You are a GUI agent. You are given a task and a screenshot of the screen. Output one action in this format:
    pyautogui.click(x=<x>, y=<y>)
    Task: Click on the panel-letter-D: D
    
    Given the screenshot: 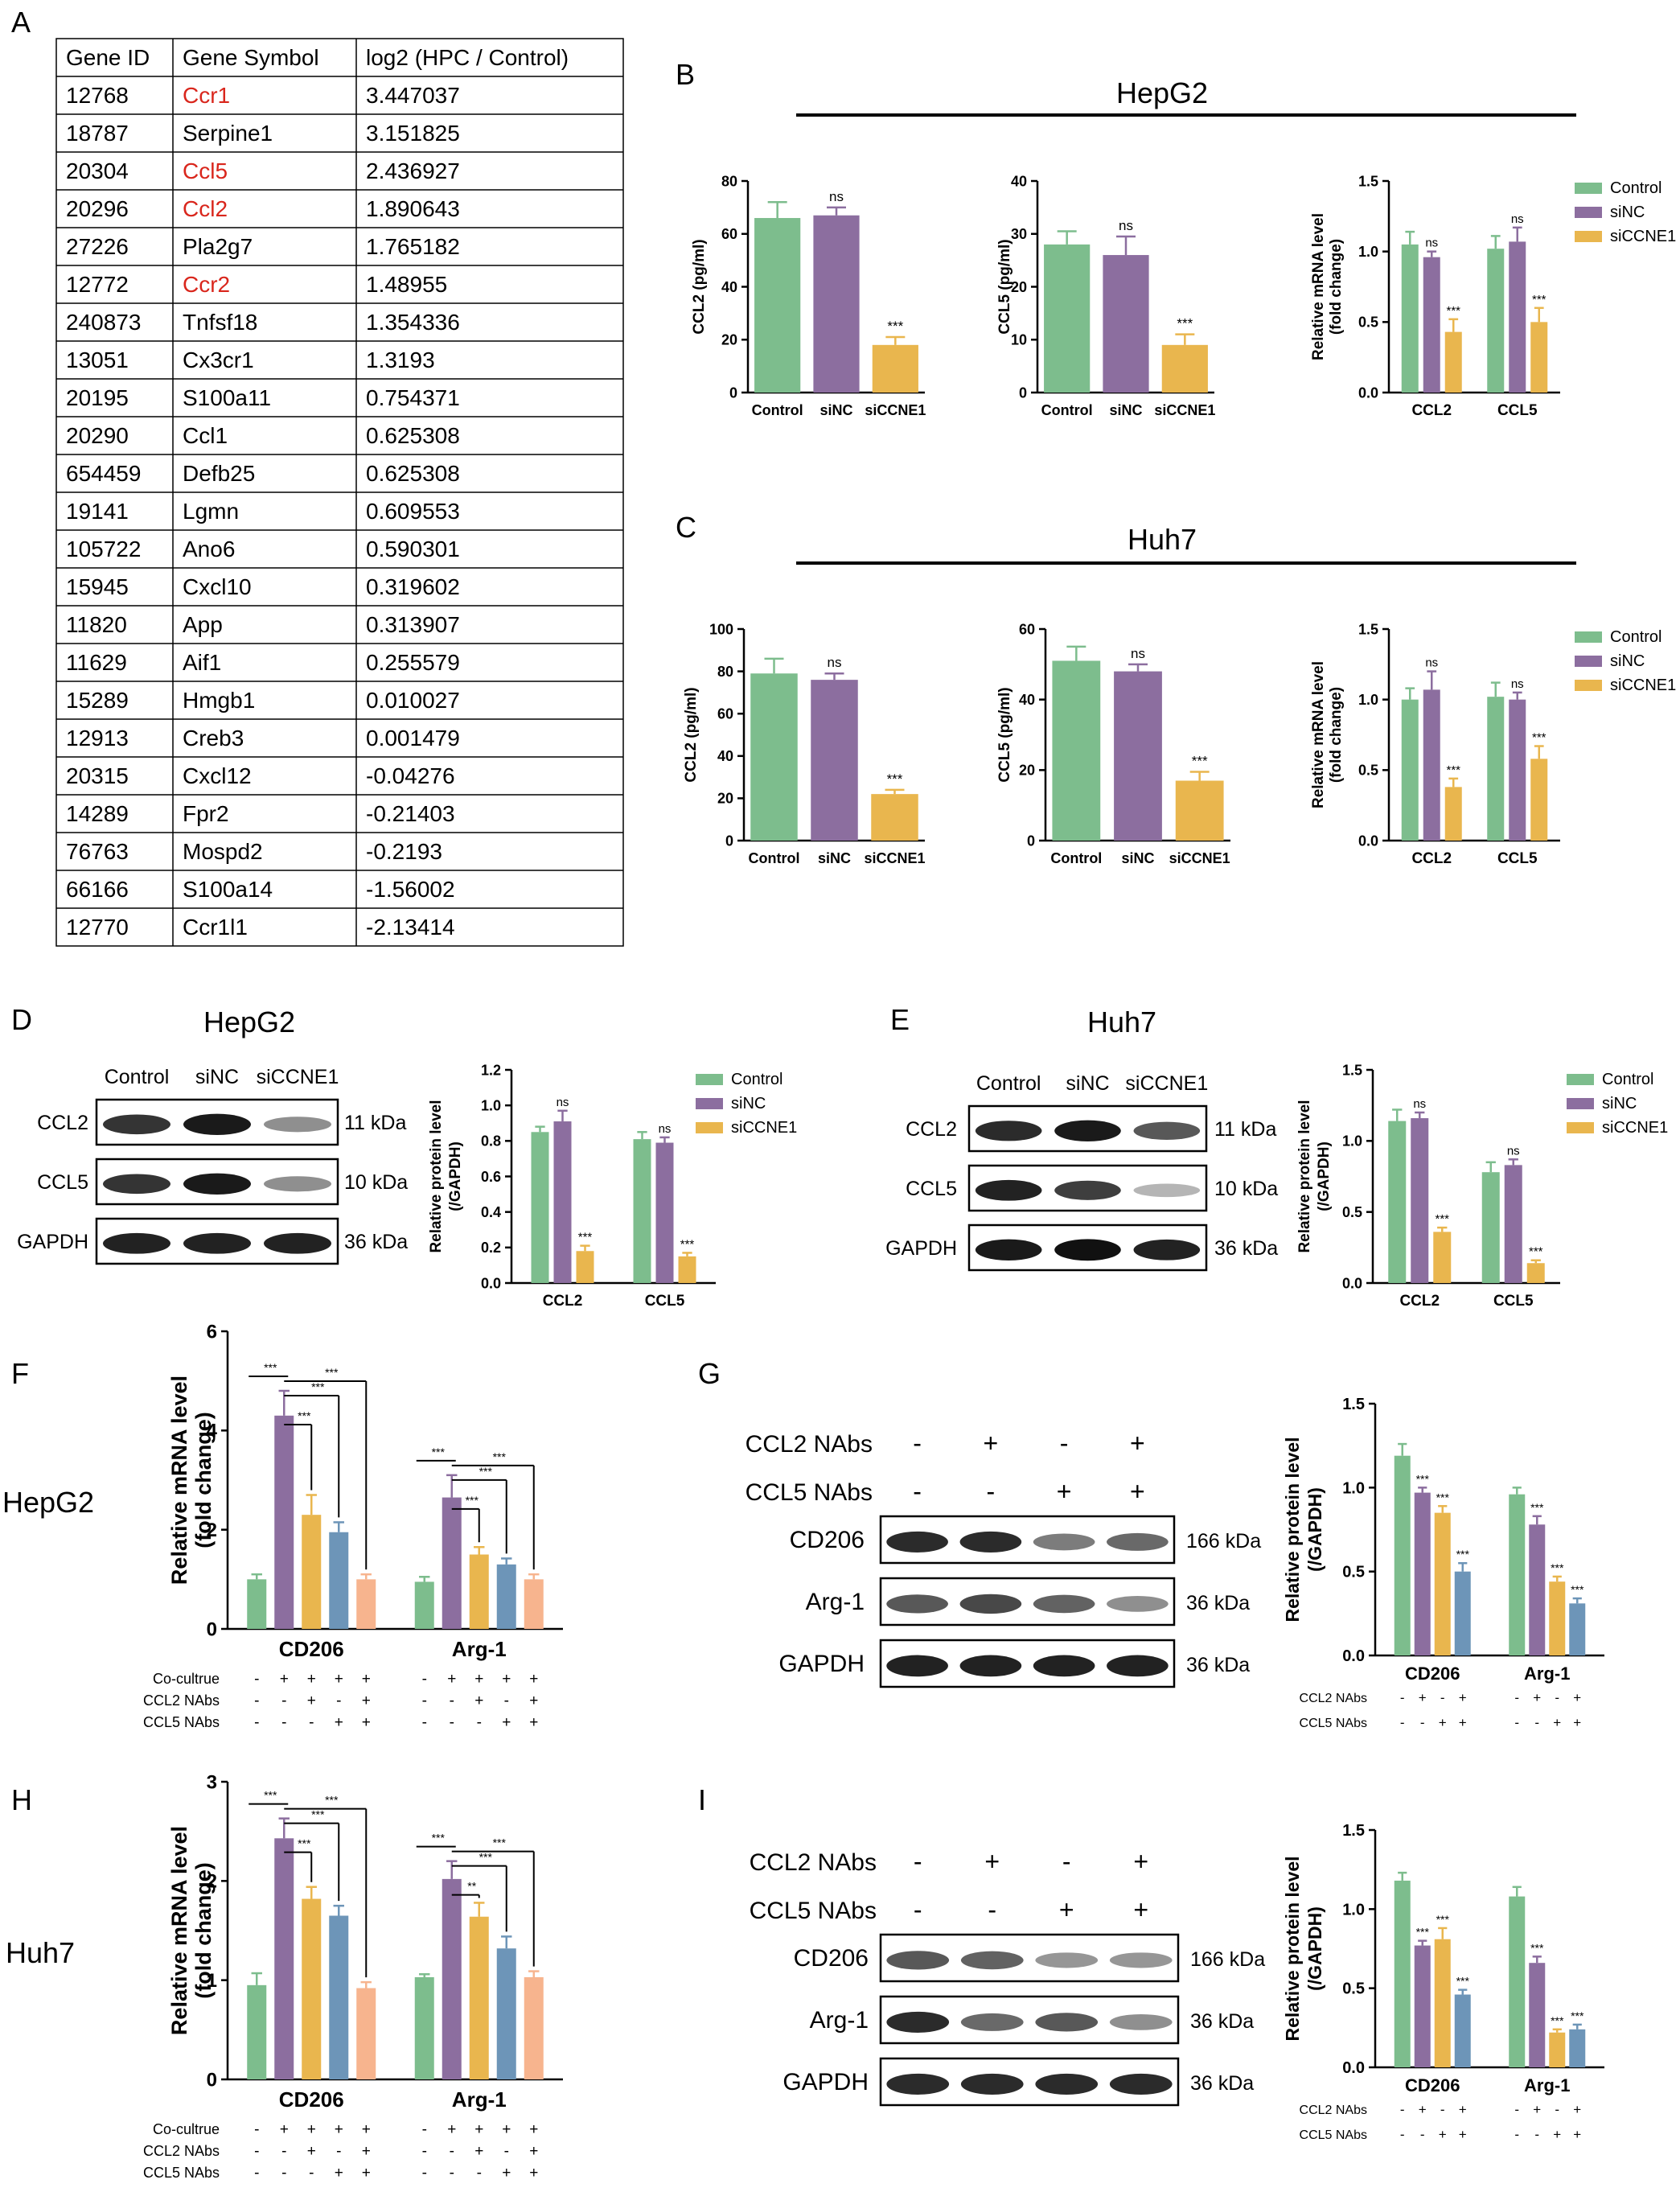 What is the action you would take?
    pyautogui.click(x=22, y=1019)
    